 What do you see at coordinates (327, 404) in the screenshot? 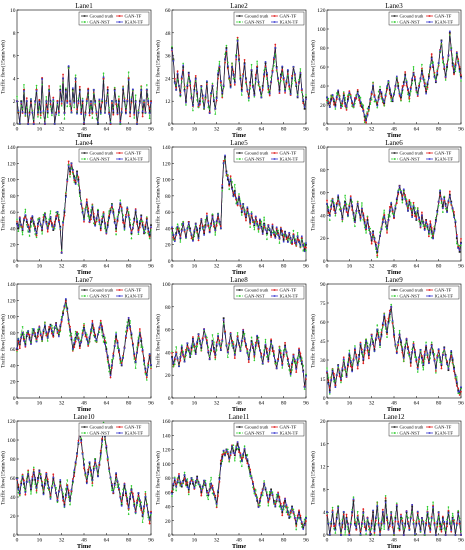
I see `x-tick-label: 0` at bounding box center [327, 404].